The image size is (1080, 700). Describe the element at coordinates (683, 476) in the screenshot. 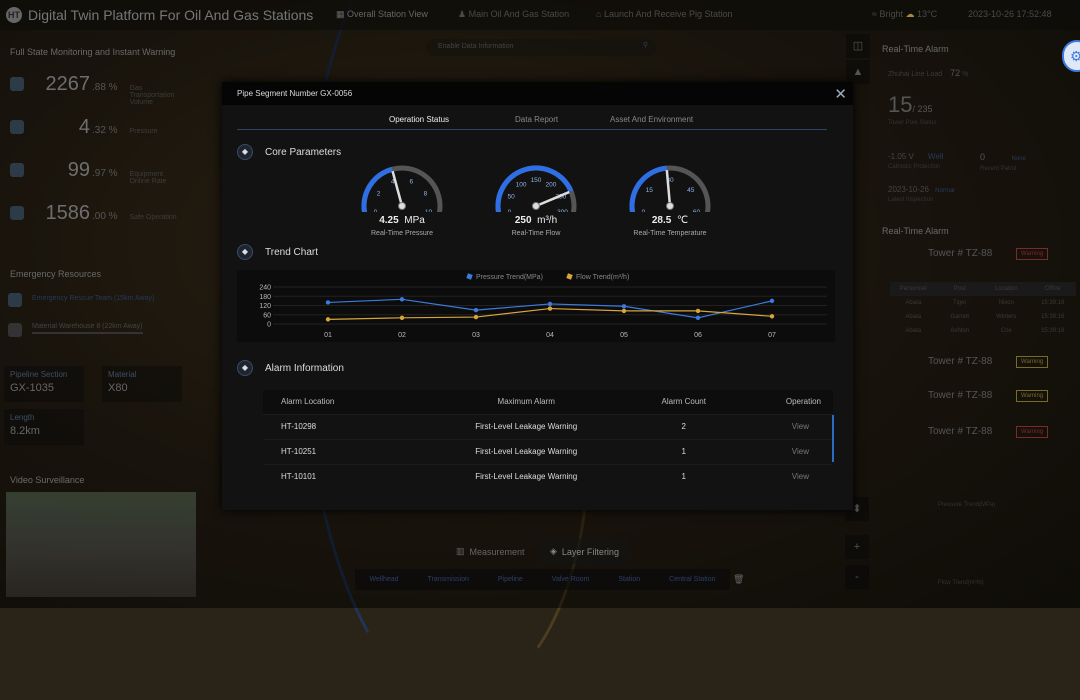

I see `table-cell: 1` at that location.